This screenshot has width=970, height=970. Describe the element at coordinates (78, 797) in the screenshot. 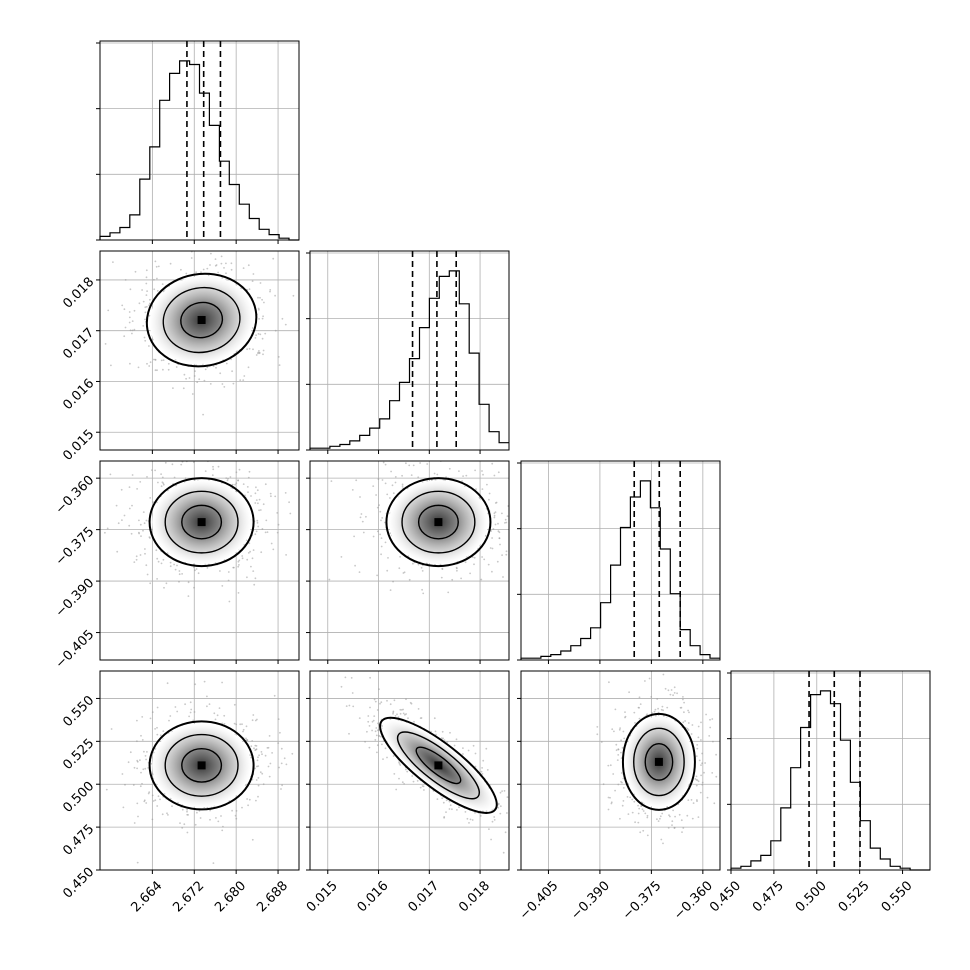

I see `y-tick-label: 0.500` at that location.